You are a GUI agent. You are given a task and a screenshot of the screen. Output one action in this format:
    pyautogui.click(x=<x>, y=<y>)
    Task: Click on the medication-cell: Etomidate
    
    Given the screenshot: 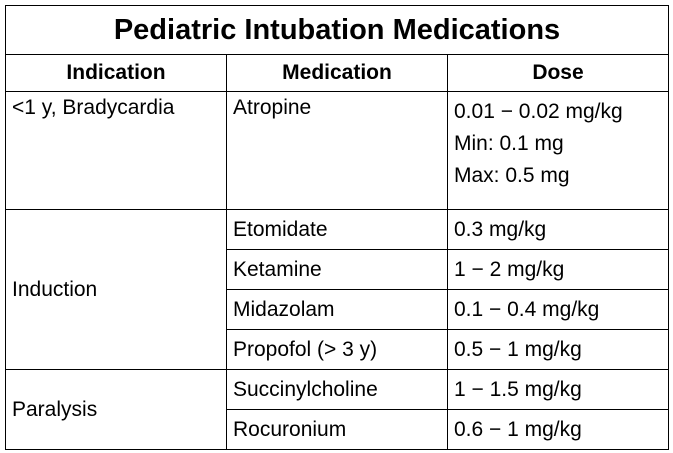 What is the action you would take?
    pyautogui.click(x=337, y=229)
    